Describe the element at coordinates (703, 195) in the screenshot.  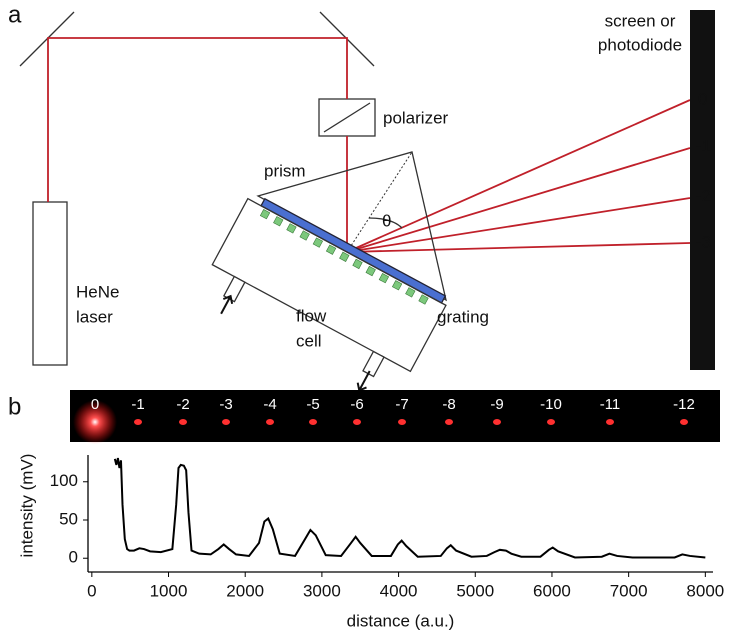
I see `order-label: -2` at that location.